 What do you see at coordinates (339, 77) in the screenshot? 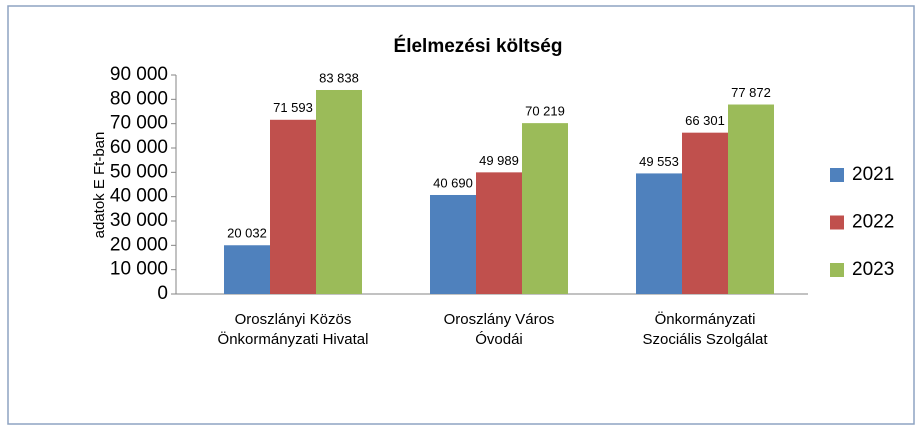
I see `data-label: 83 838` at bounding box center [339, 77].